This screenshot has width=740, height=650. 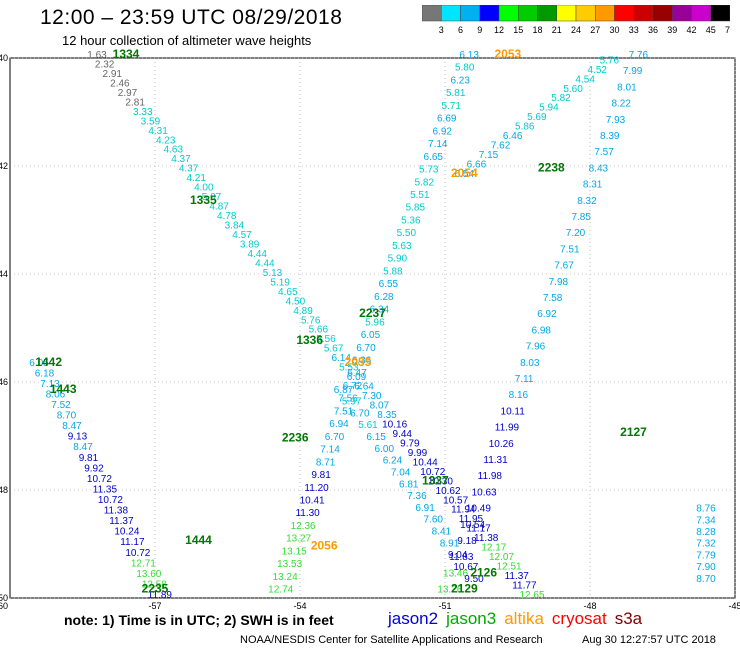 What do you see at coordinates (307, 513) in the screenshot?
I see `wave-height-value: 11.30` at bounding box center [307, 513].